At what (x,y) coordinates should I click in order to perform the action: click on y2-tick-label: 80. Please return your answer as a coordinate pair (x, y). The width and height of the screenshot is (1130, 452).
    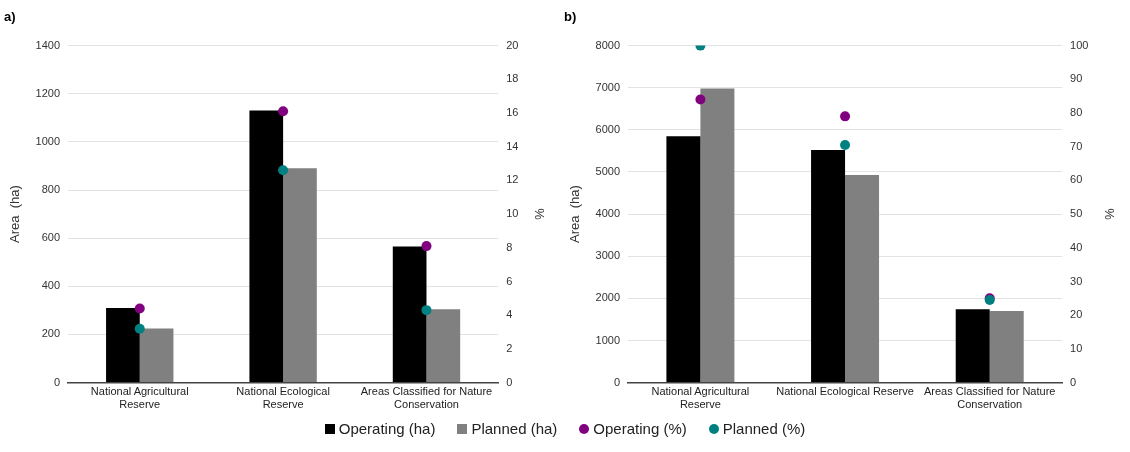
    Looking at the image, I should click on (1076, 112).